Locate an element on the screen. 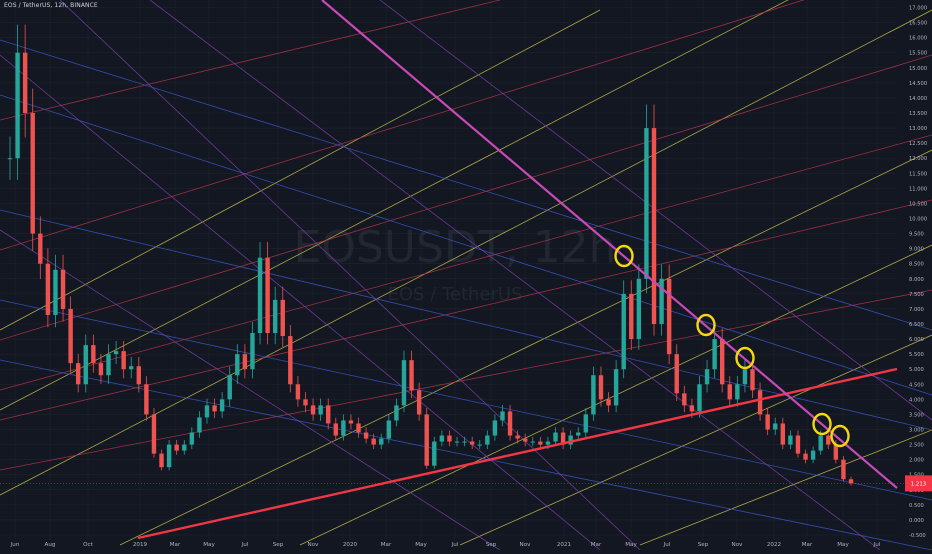  y-tick-label: 12.000 is located at coordinates (918, 159).